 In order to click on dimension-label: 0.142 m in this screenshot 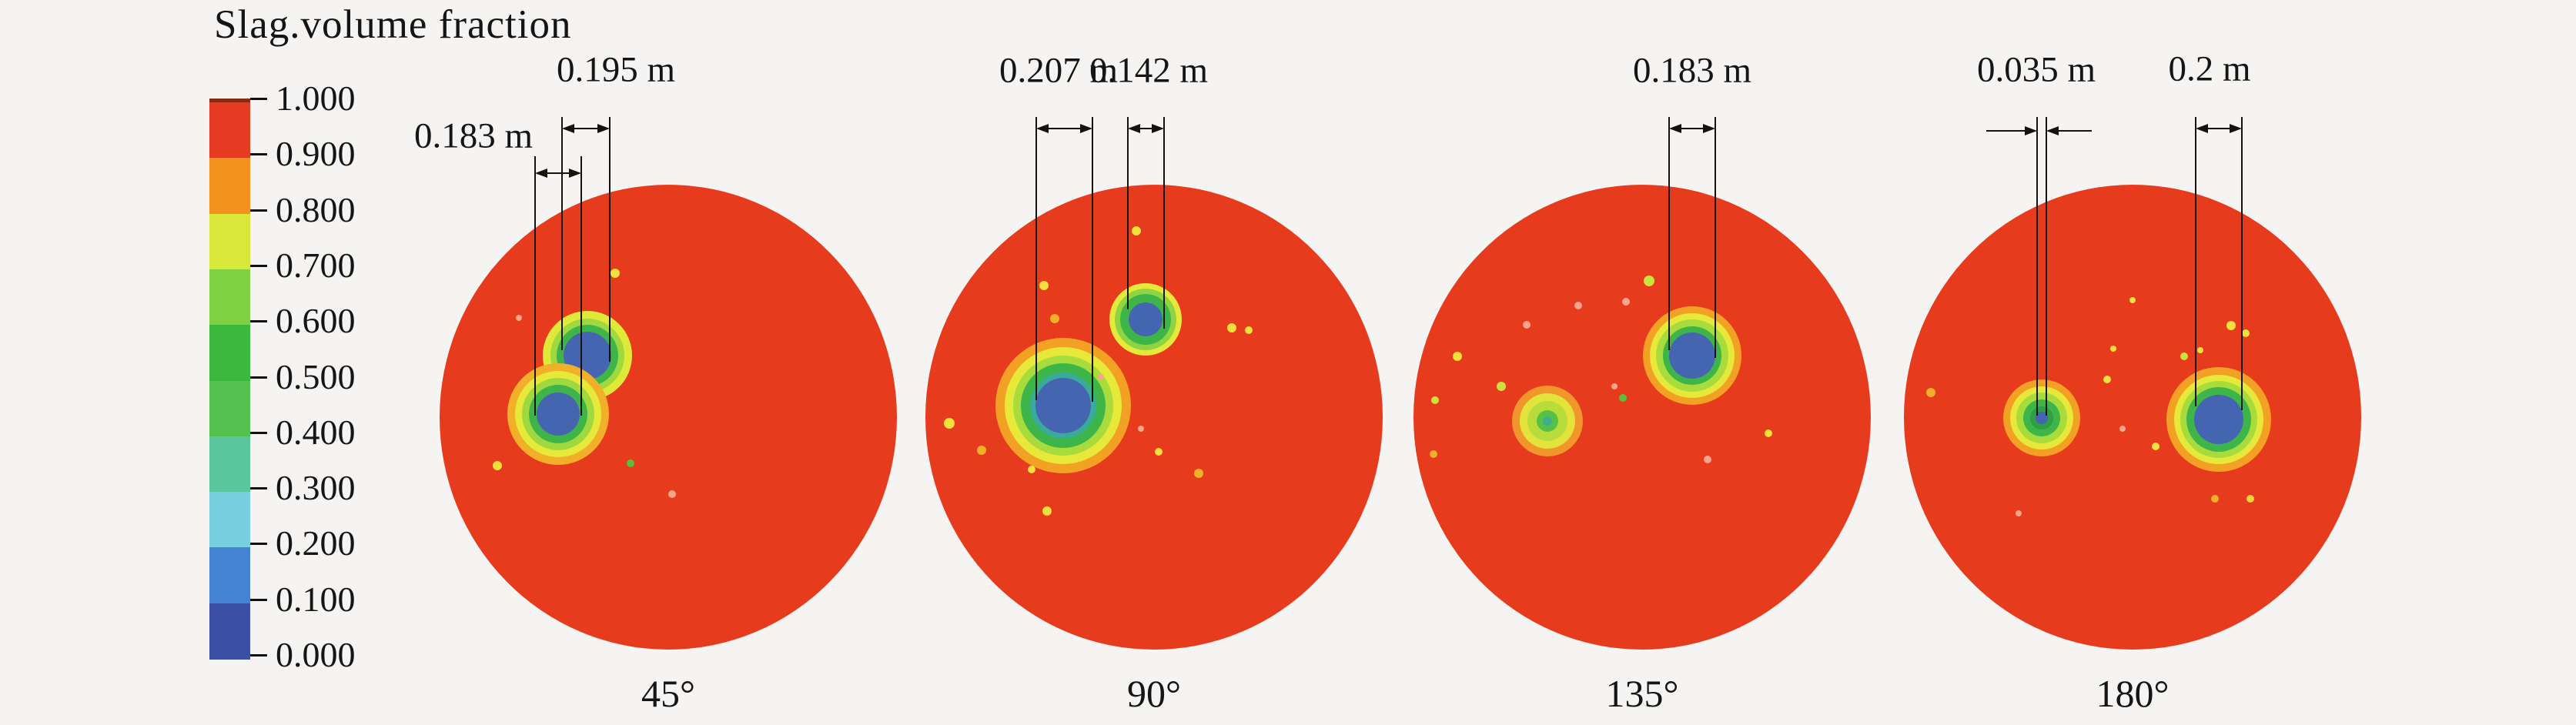, I will do `click(1149, 70)`.